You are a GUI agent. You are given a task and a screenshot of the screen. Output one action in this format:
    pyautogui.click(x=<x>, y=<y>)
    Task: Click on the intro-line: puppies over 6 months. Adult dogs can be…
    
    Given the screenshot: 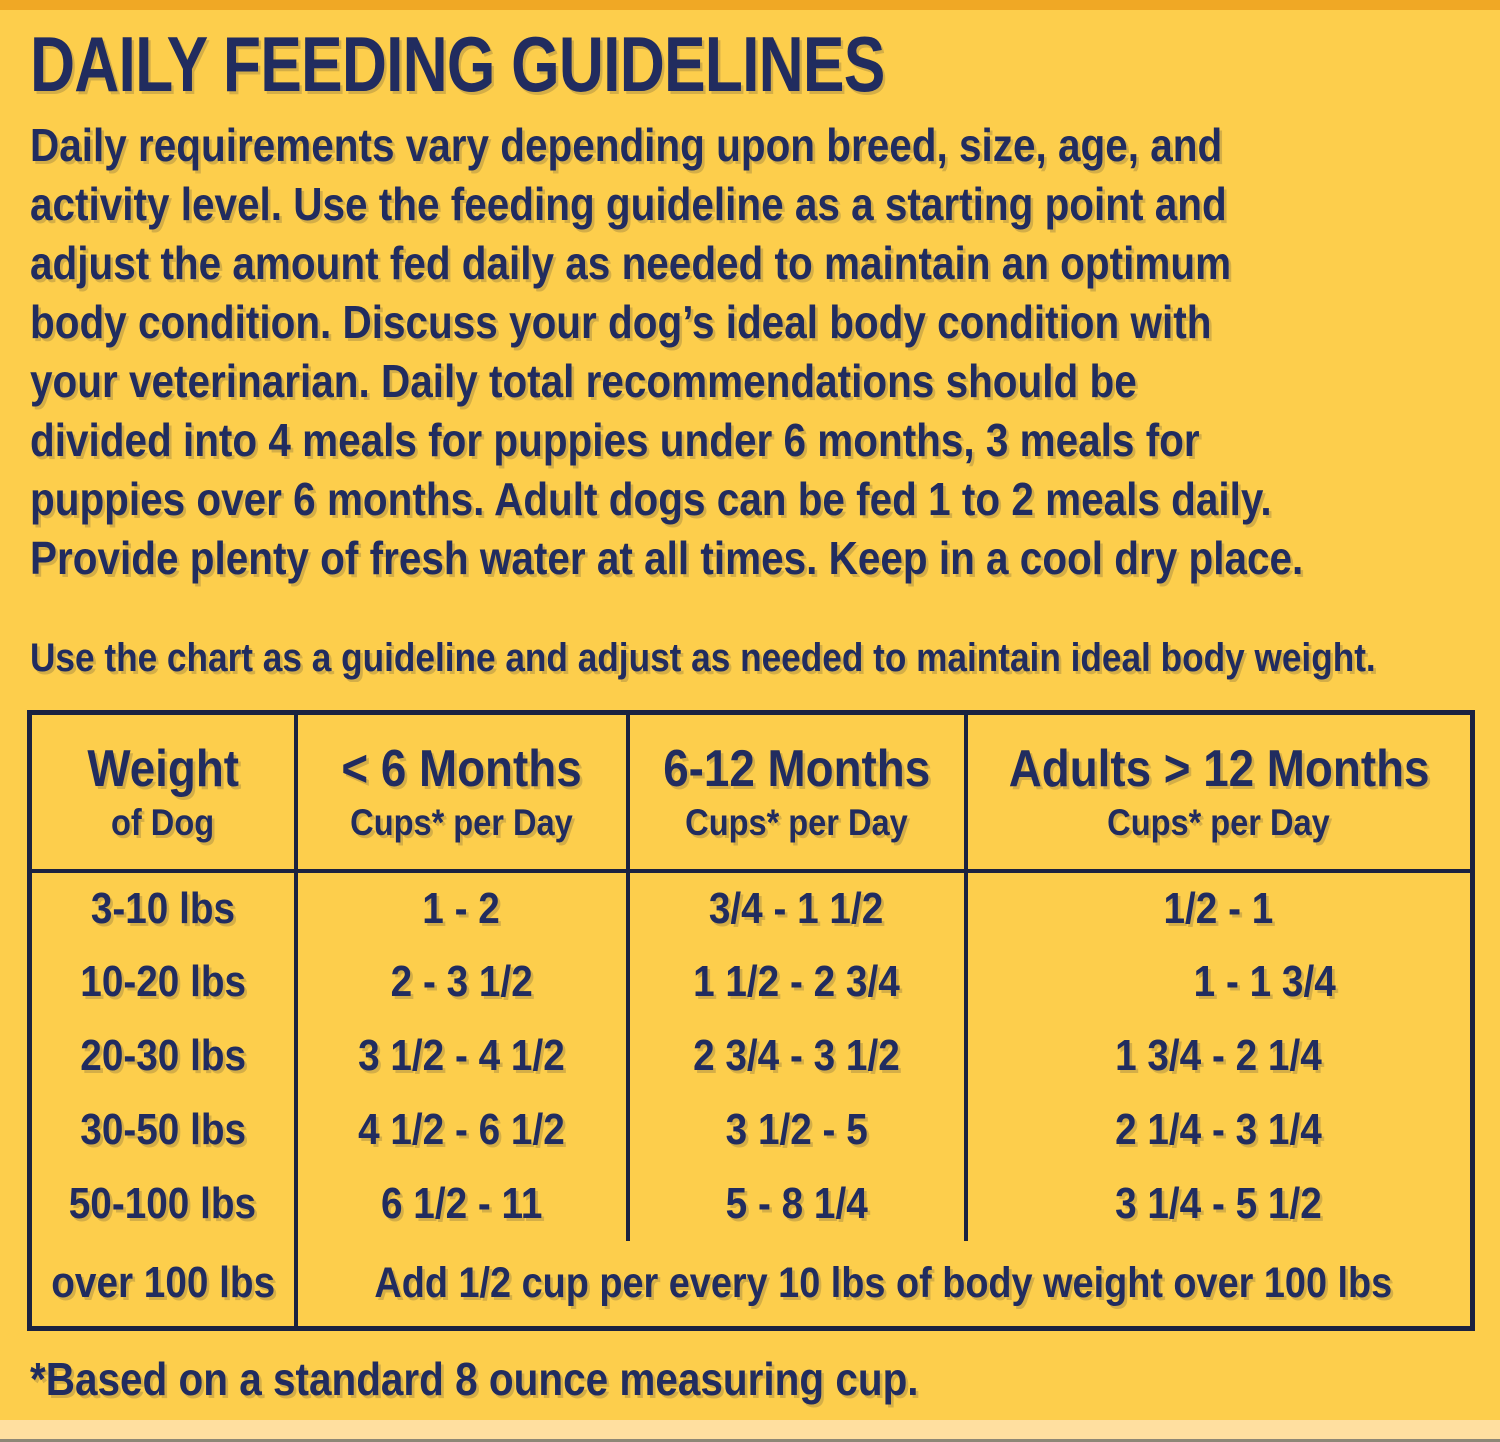 What is the action you would take?
    pyautogui.click(x=651, y=499)
    